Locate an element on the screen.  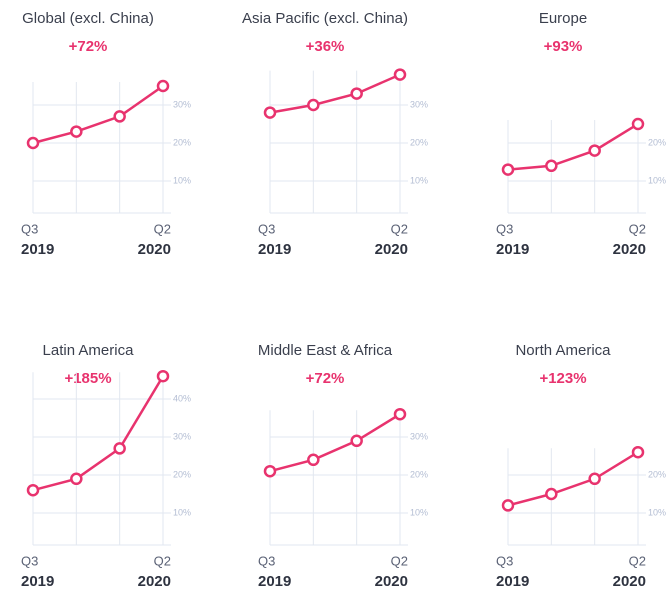
panel-title: Middle East & Africa is located at coordinates (325, 350).